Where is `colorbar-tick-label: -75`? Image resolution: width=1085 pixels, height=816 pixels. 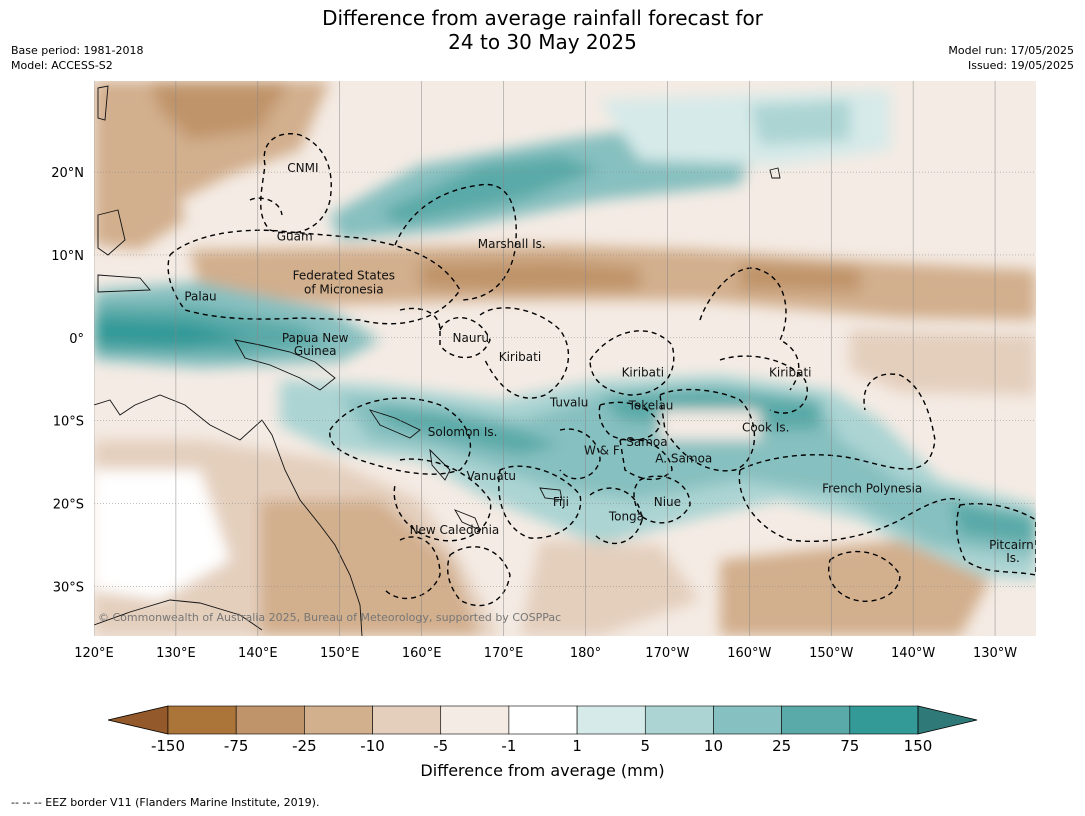 colorbar-tick-label: -75 is located at coordinates (236, 746).